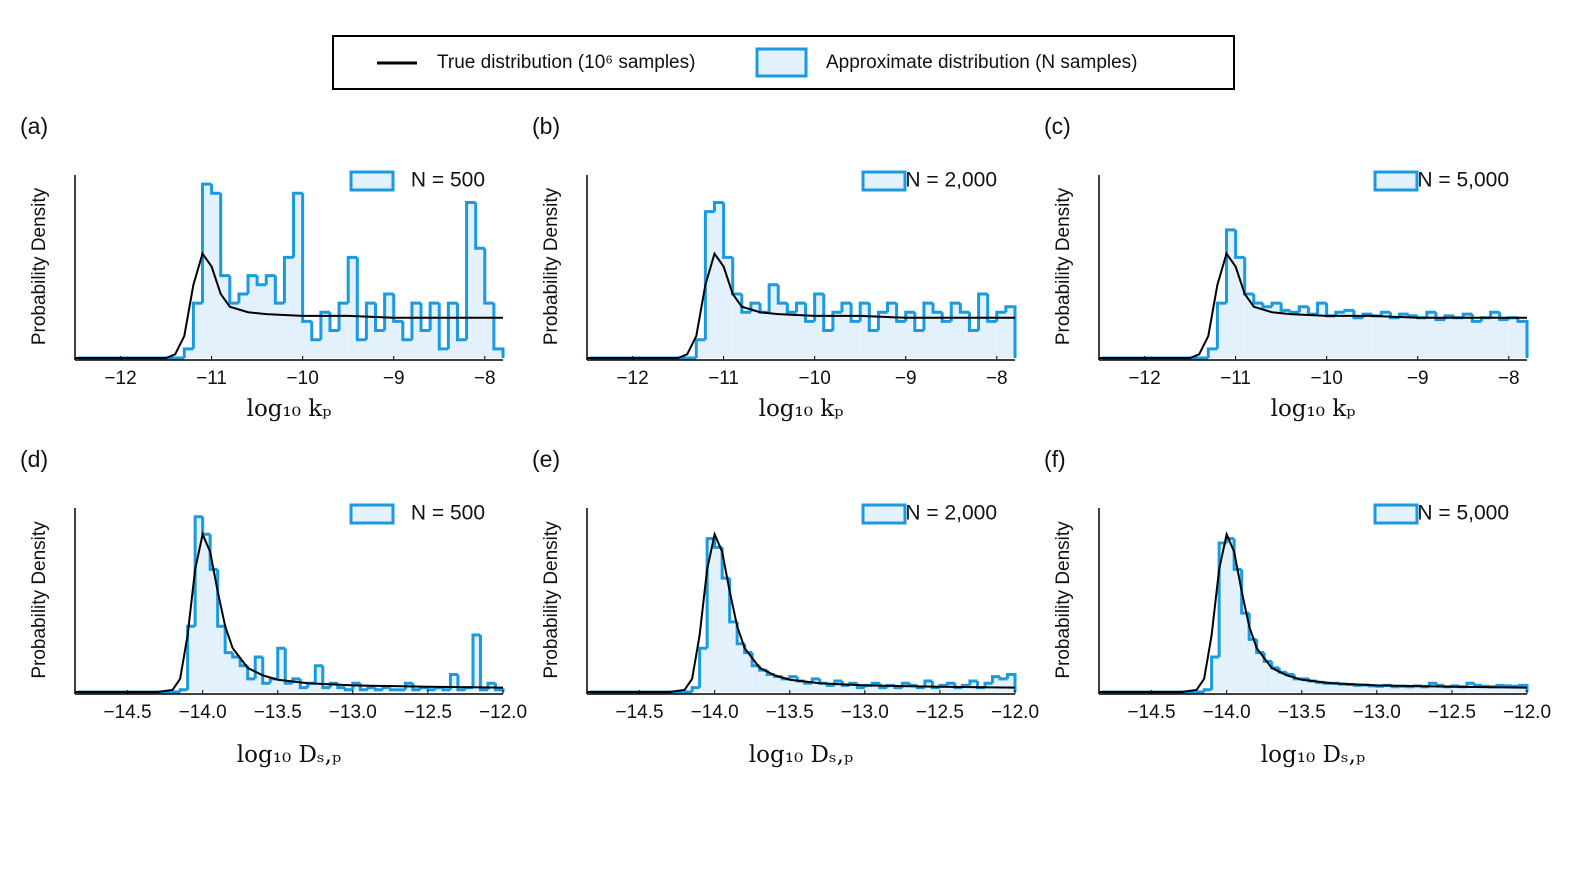 The image size is (1578, 888). What do you see at coordinates (39, 600) in the screenshot?
I see `y-axis-label: Probability Density` at bounding box center [39, 600].